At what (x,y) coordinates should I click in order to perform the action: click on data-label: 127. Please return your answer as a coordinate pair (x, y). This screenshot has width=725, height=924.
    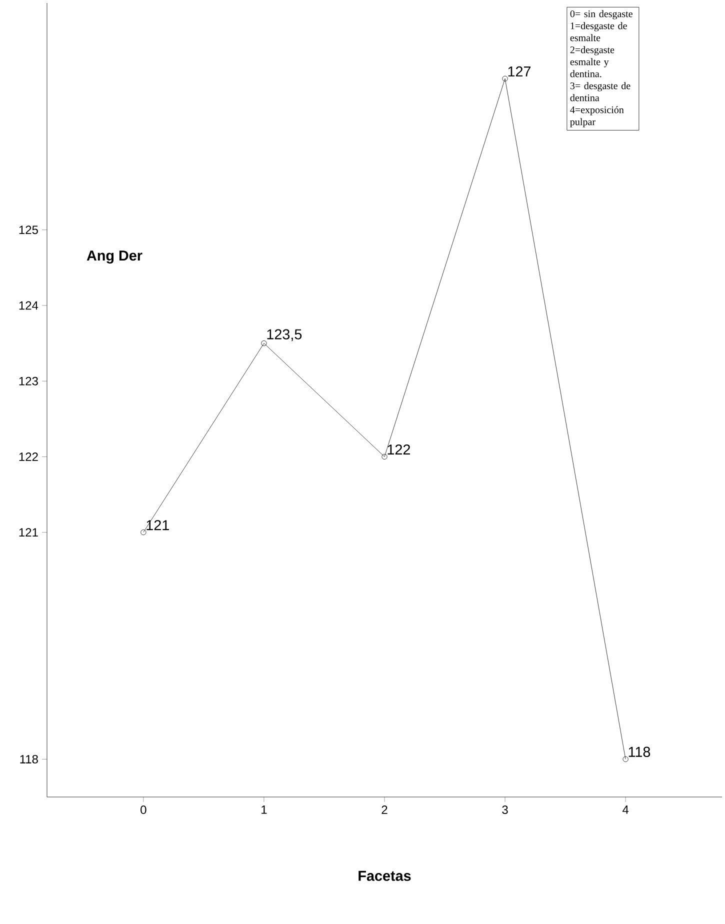
    Looking at the image, I should click on (519, 71).